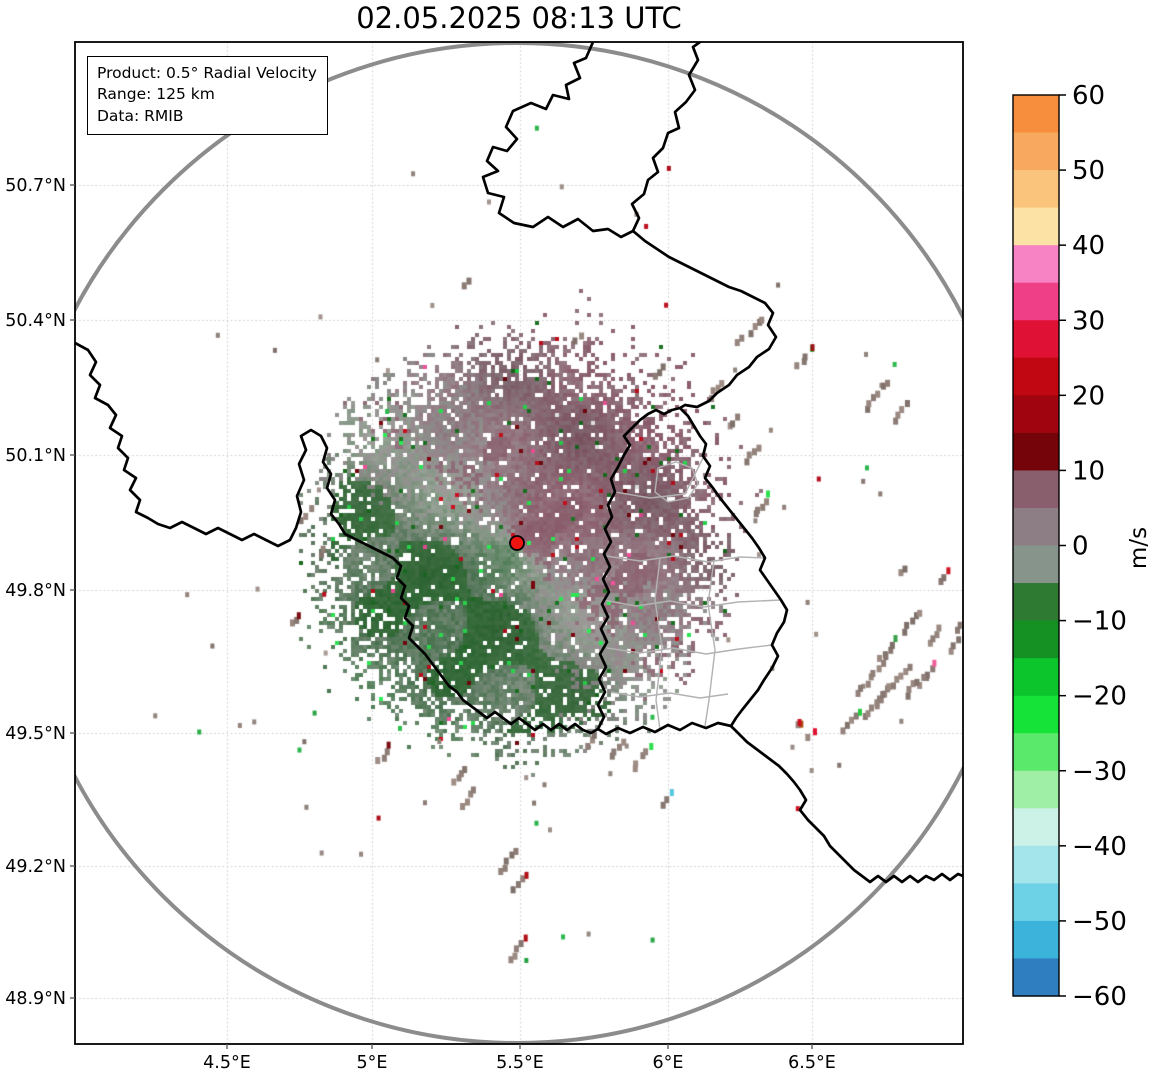 This screenshot has width=1171, height=1081. Describe the element at coordinates (692, 571) in the screenshot. I see `country-border-luxembourg` at that location.